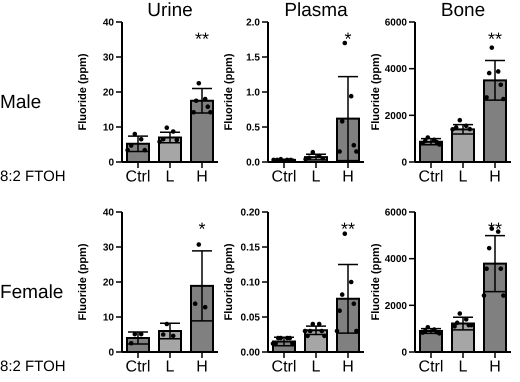 The height and width of the screenshot is (382, 520). I want to click on y-tick-label: 0.15, so click(250, 248).